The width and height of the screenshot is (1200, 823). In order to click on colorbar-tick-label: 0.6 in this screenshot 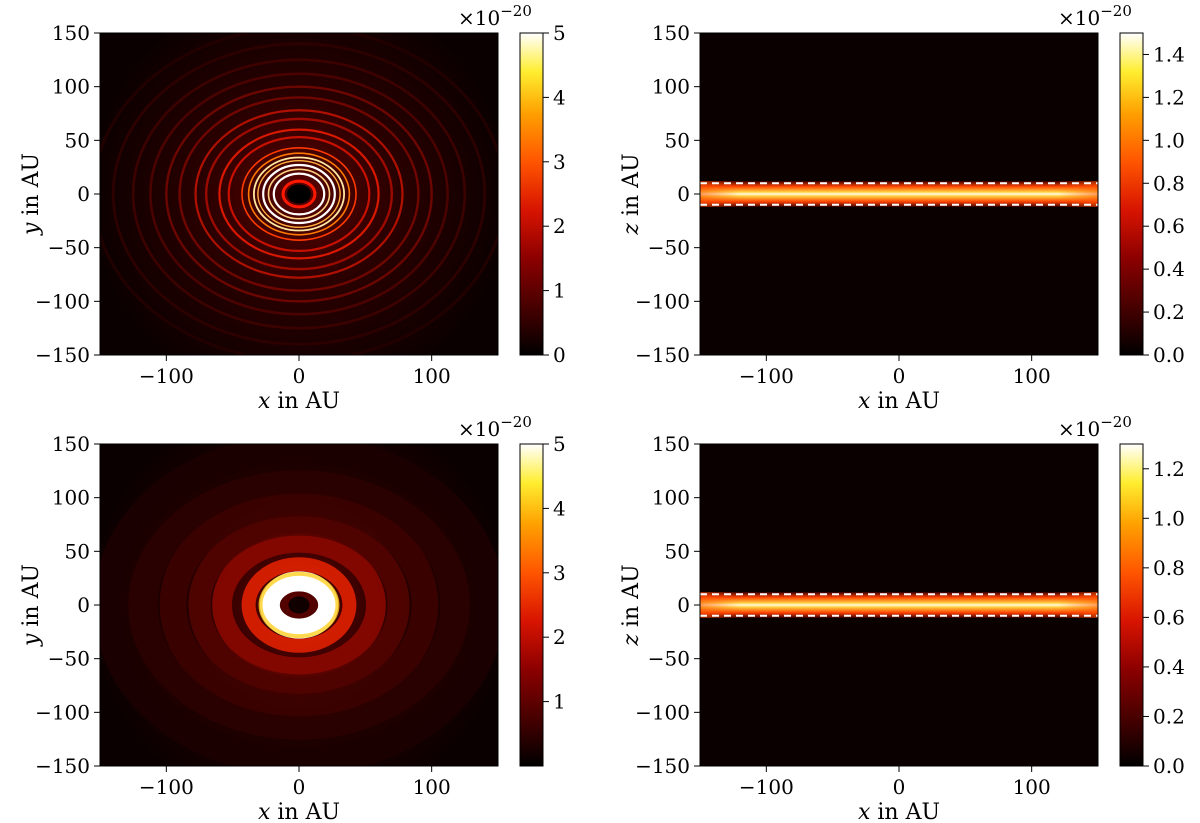, I will do `click(1169, 617)`.